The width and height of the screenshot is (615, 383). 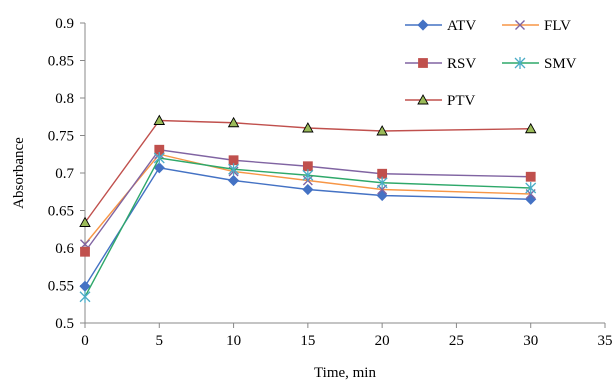 I want to click on x-tick-label: 15, so click(x=307, y=341).